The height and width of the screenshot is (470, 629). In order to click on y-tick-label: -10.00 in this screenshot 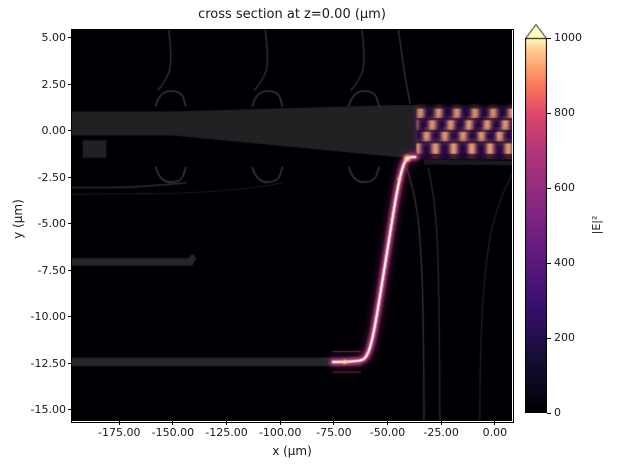, I will do `click(48, 317)`.